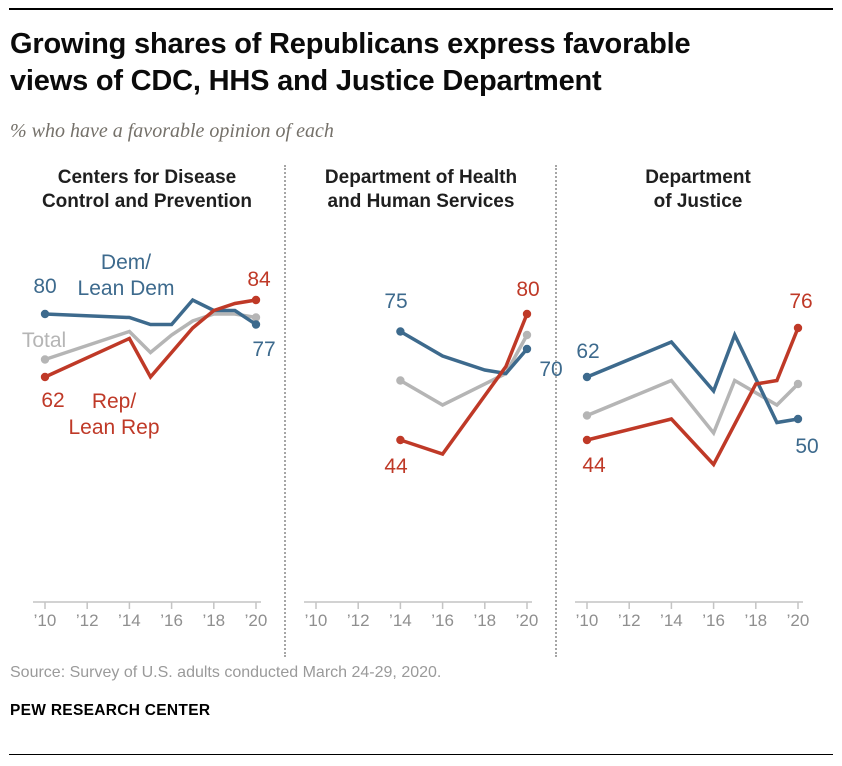  Describe the element at coordinates (259, 279) in the screenshot. I see `value-label-rep: 84` at that location.